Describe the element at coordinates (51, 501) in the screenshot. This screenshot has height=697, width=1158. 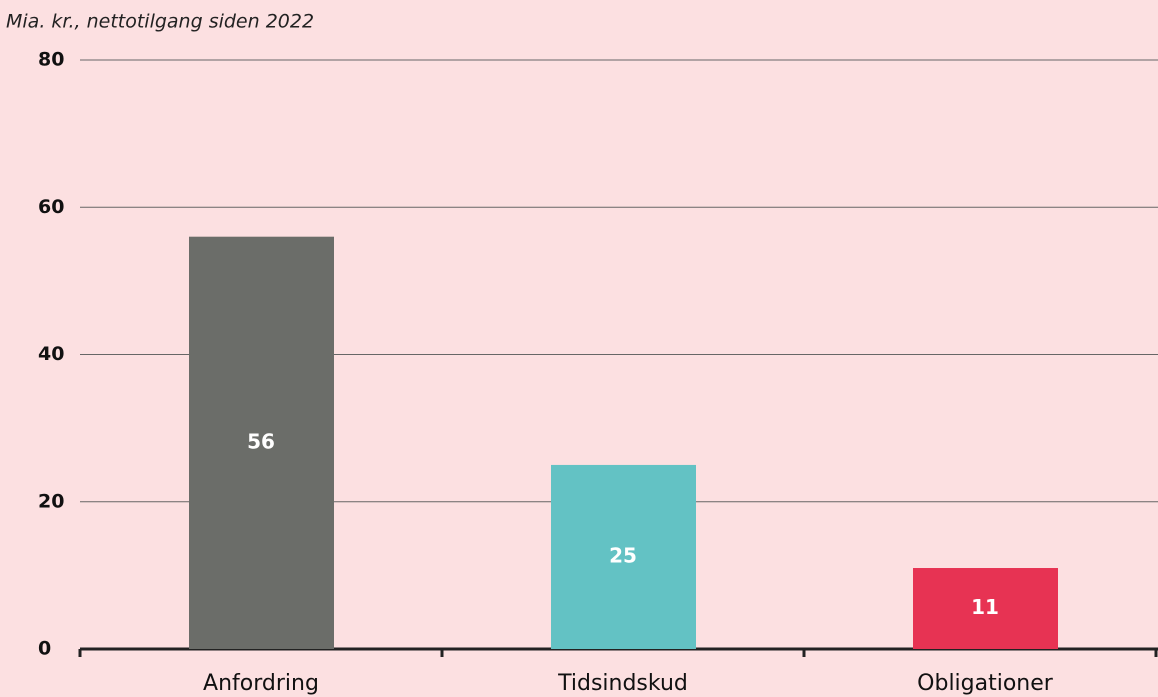
I see `y-tick-label: 20` at that location.